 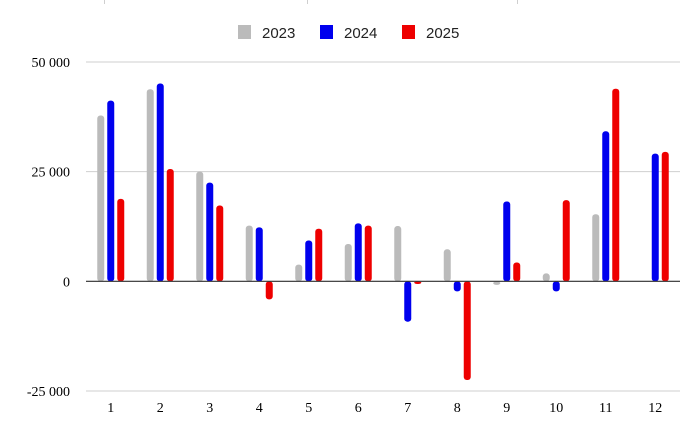 I want to click on x-tick-label: 8, so click(x=457, y=408).